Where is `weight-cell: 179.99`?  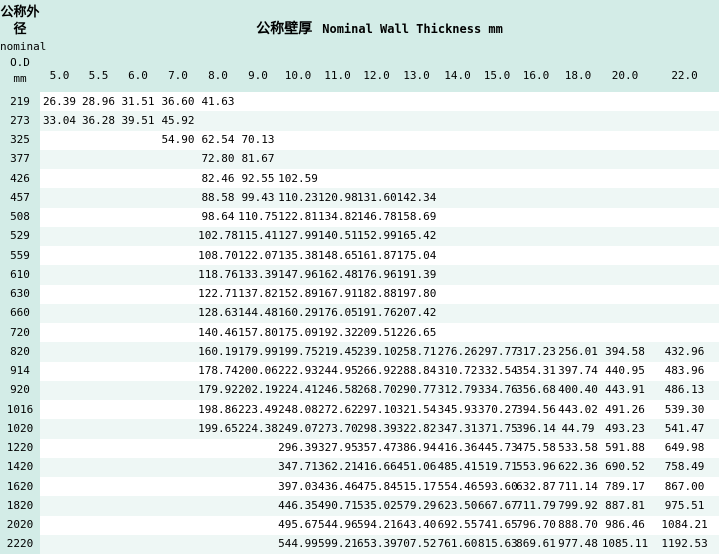 weight-cell: 179.99 is located at coordinates (258, 352).